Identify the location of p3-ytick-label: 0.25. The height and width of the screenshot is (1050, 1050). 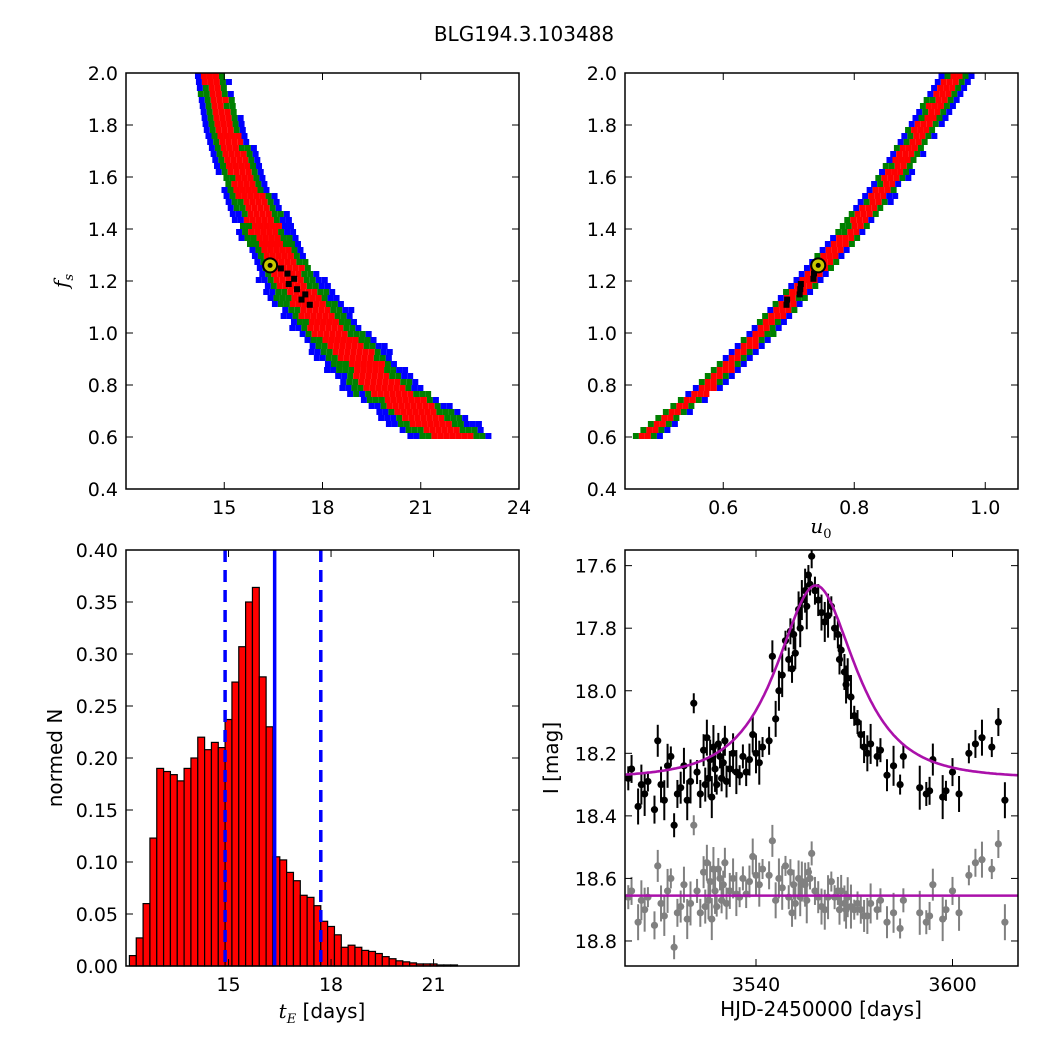
(97, 707).